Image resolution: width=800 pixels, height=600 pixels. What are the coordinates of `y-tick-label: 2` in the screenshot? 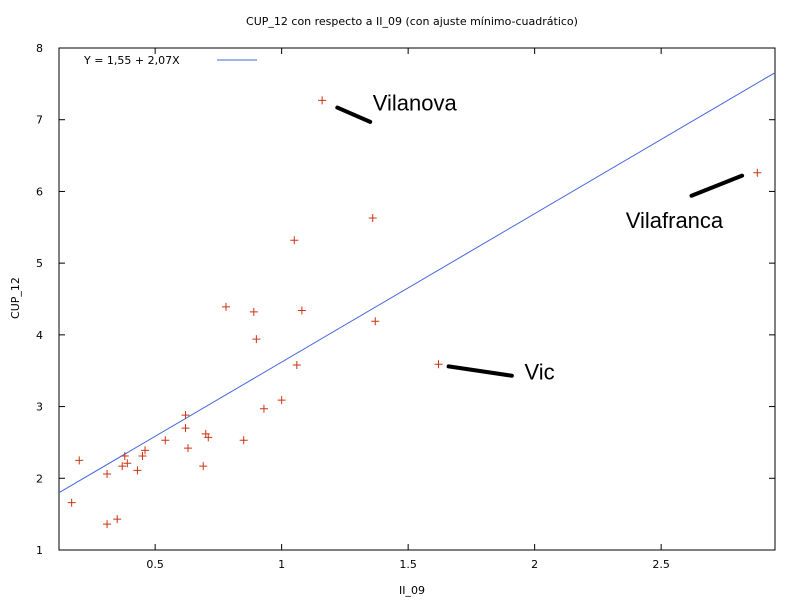 It's located at (39, 478).